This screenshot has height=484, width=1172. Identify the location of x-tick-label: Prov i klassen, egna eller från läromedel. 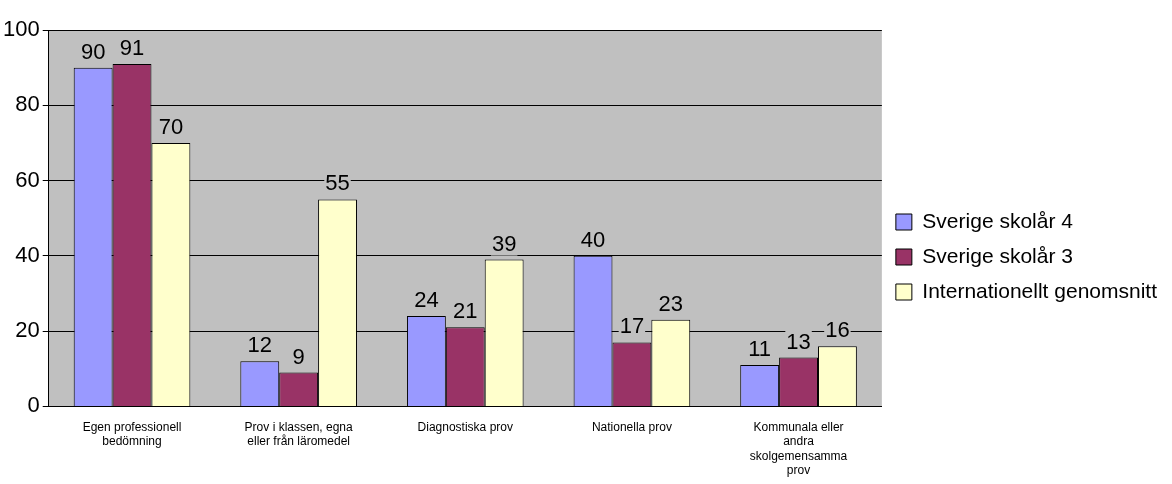
(299, 434).